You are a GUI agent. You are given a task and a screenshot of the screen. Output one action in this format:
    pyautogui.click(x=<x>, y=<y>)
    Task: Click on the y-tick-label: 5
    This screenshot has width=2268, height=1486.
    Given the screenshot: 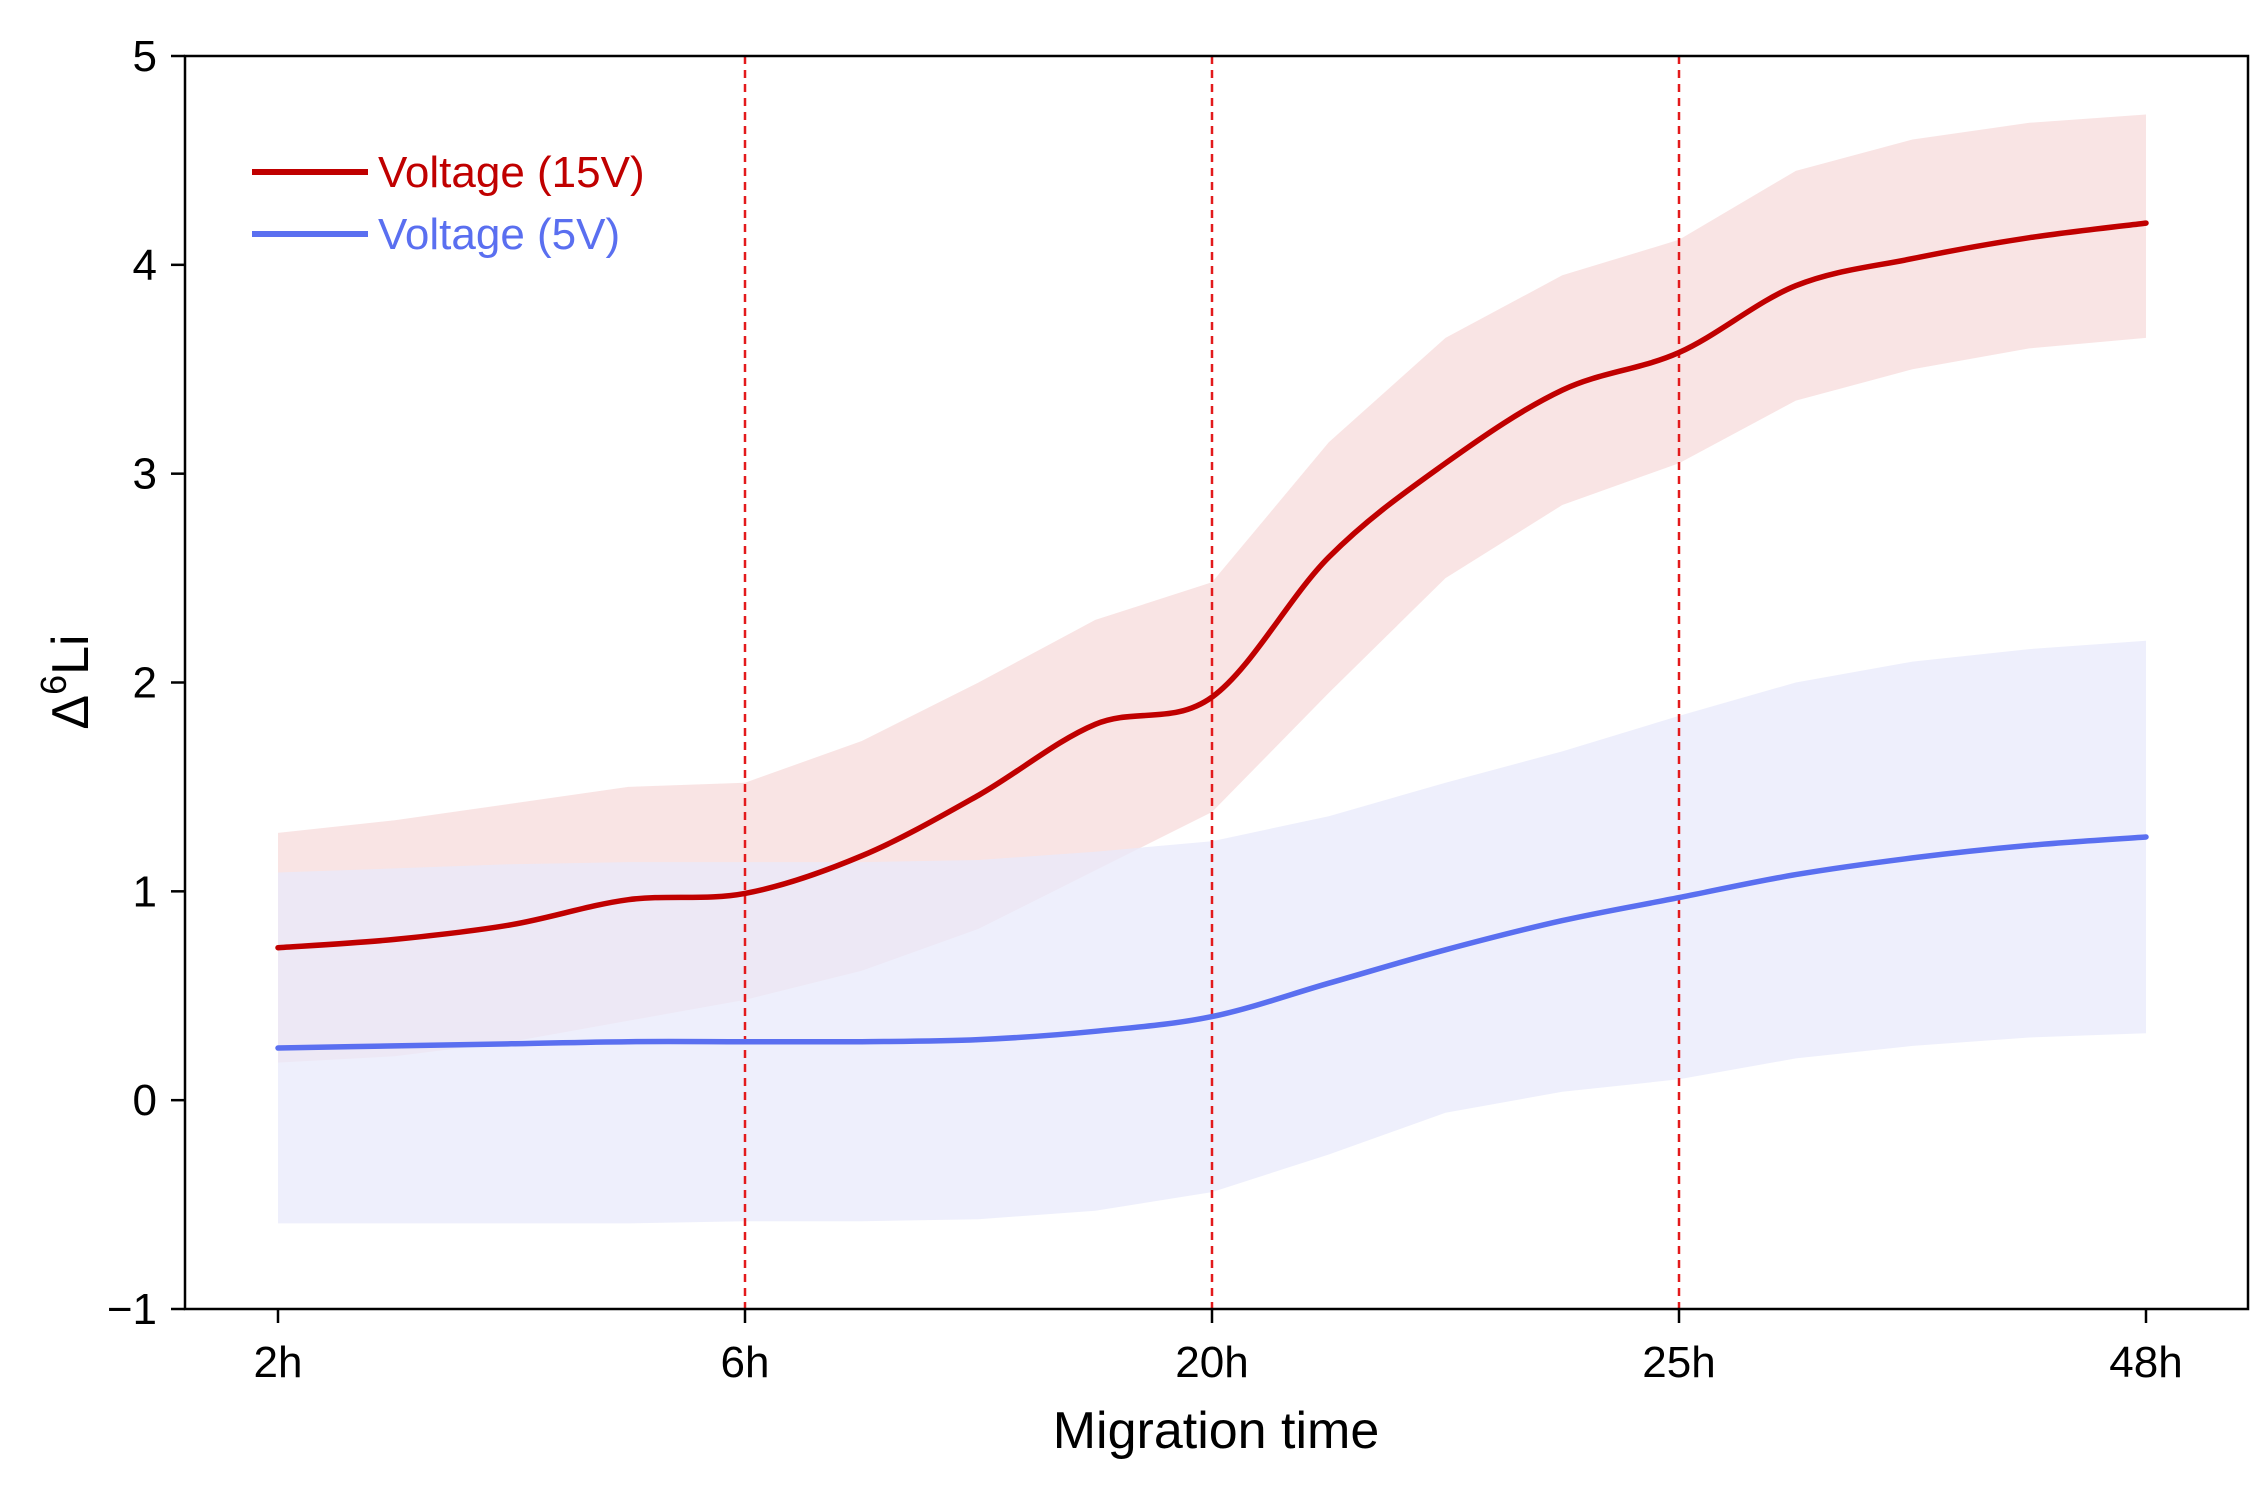 What is the action you would take?
    pyautogui.click(x=145, y=56)
    